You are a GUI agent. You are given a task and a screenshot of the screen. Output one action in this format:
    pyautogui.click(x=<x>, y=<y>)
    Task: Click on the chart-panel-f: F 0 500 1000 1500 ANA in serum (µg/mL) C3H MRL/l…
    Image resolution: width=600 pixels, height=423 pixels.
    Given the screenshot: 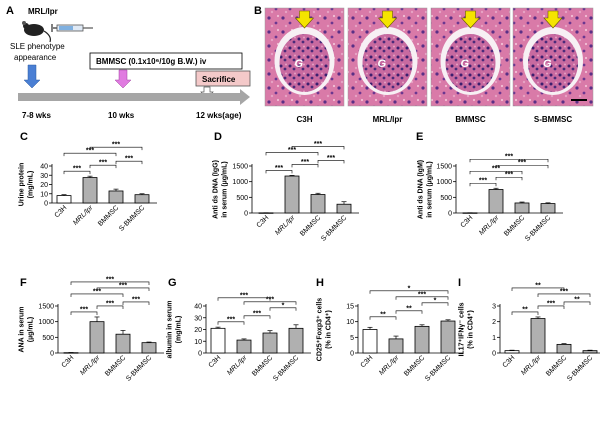 What is the action you would take?
    pyautogui.click(x=91, y=329)
    